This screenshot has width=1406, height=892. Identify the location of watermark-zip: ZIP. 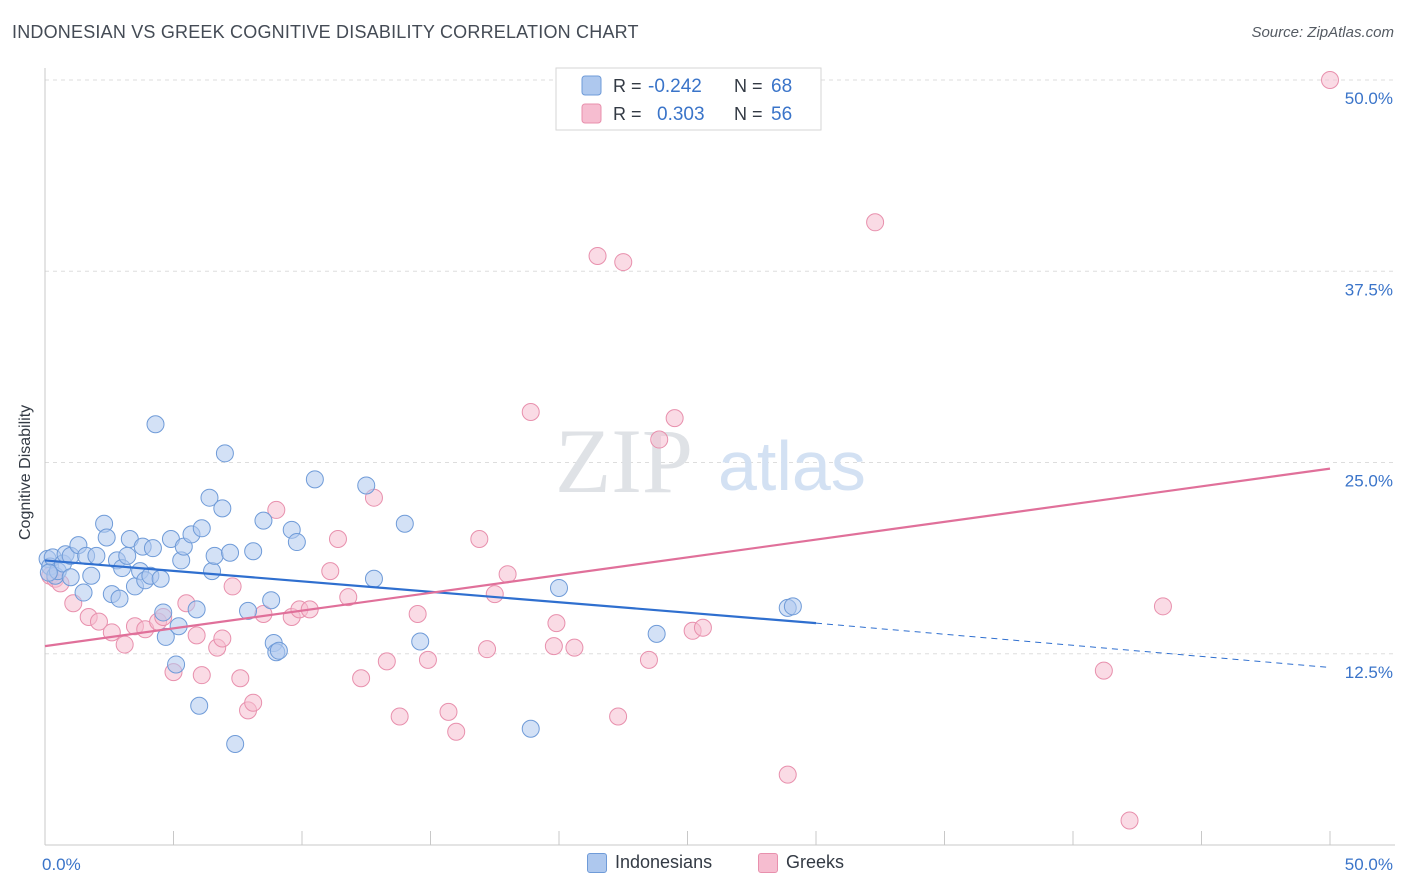
(624, 461).